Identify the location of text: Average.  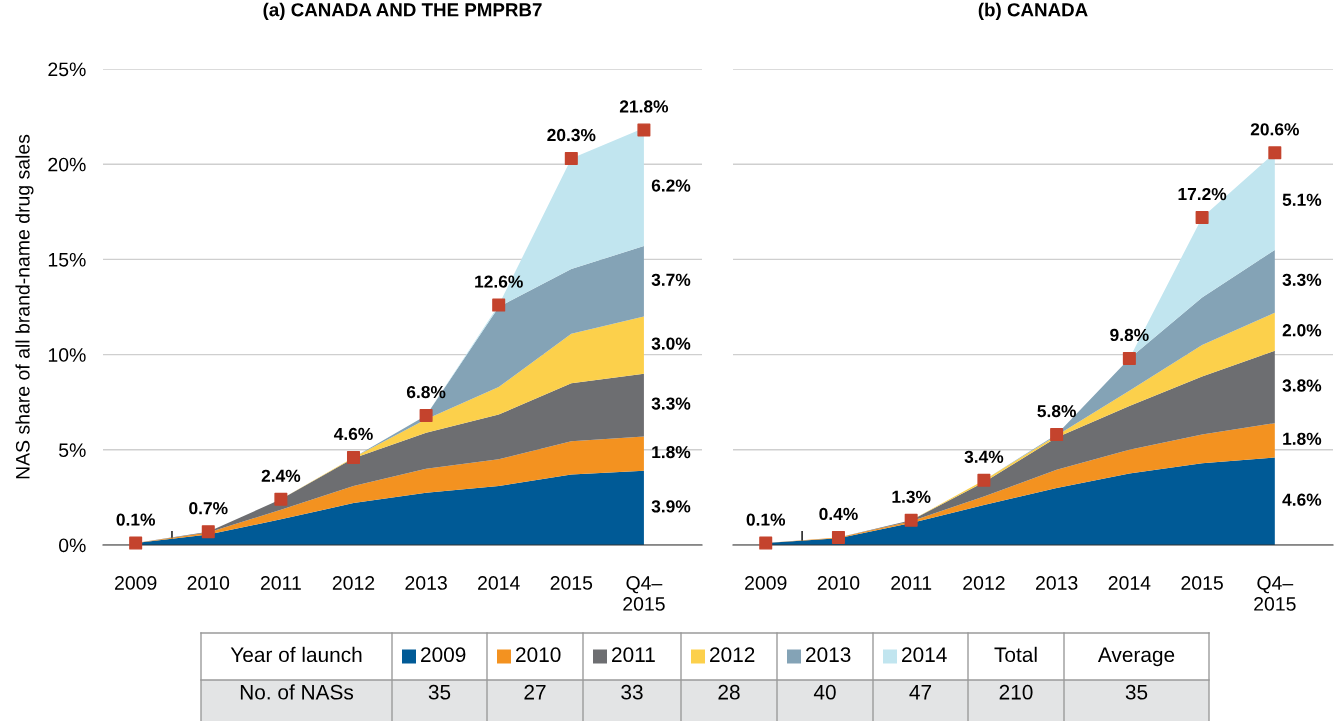
(1136, 657).